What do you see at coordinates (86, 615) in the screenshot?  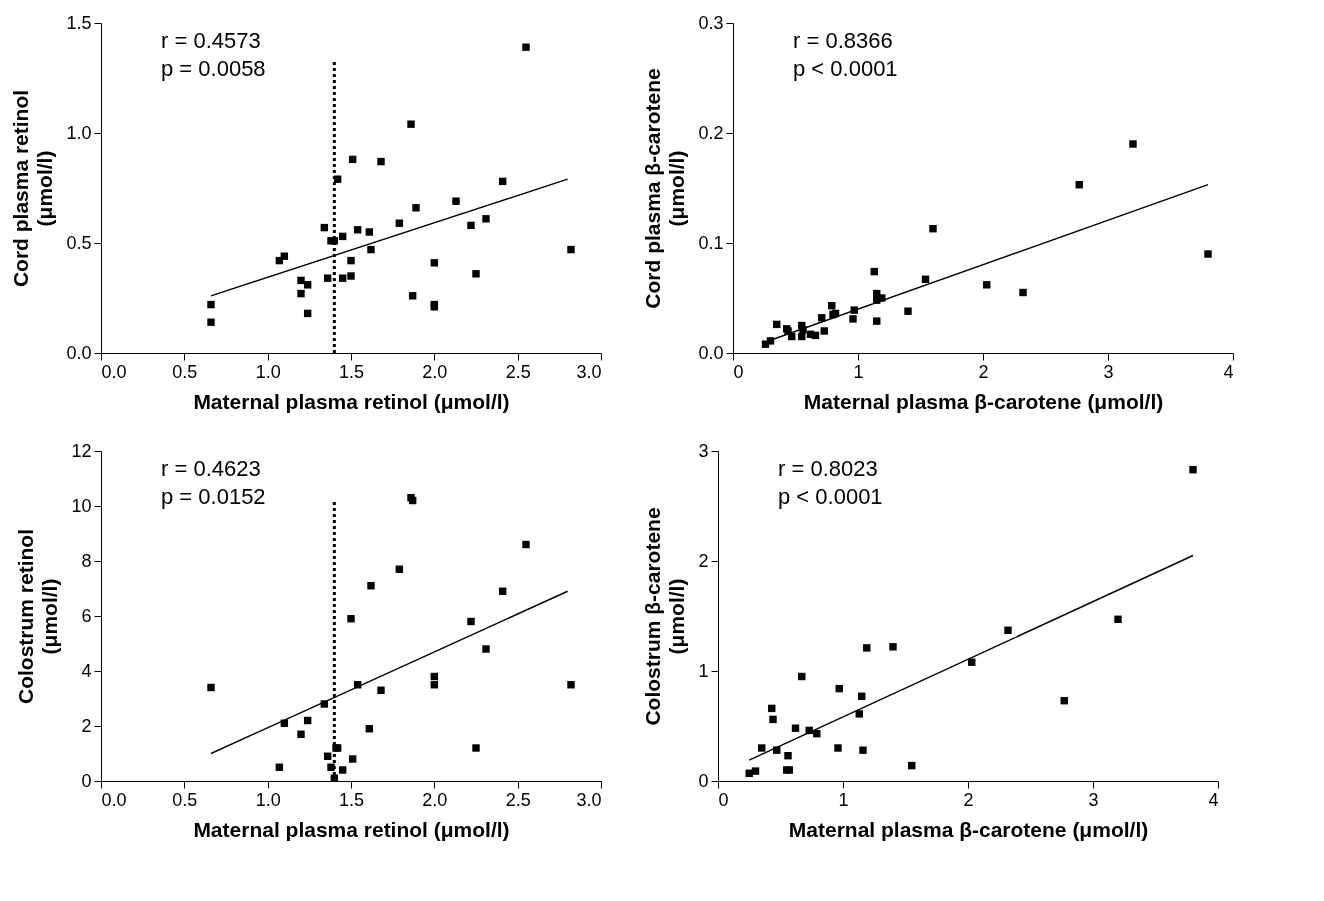 I see `y-tick-label: 6` at bounding box center [86, 615].